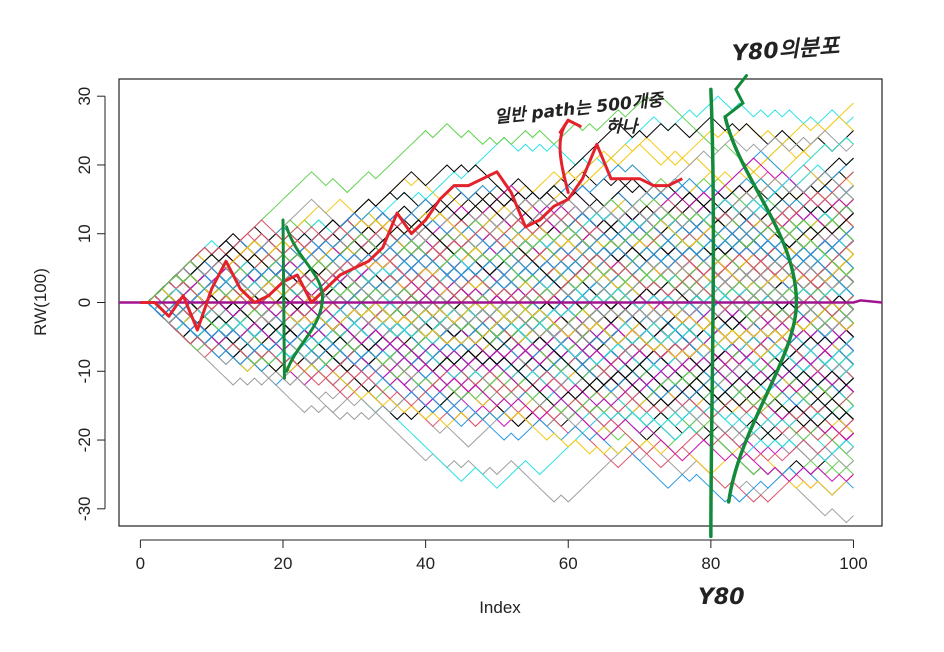 This screenshot has height=652, width=944. What do you see at coordinates (84, 509) in the screenshot?
I see `y-tick-label: -30` at bounding box center [84, 509].